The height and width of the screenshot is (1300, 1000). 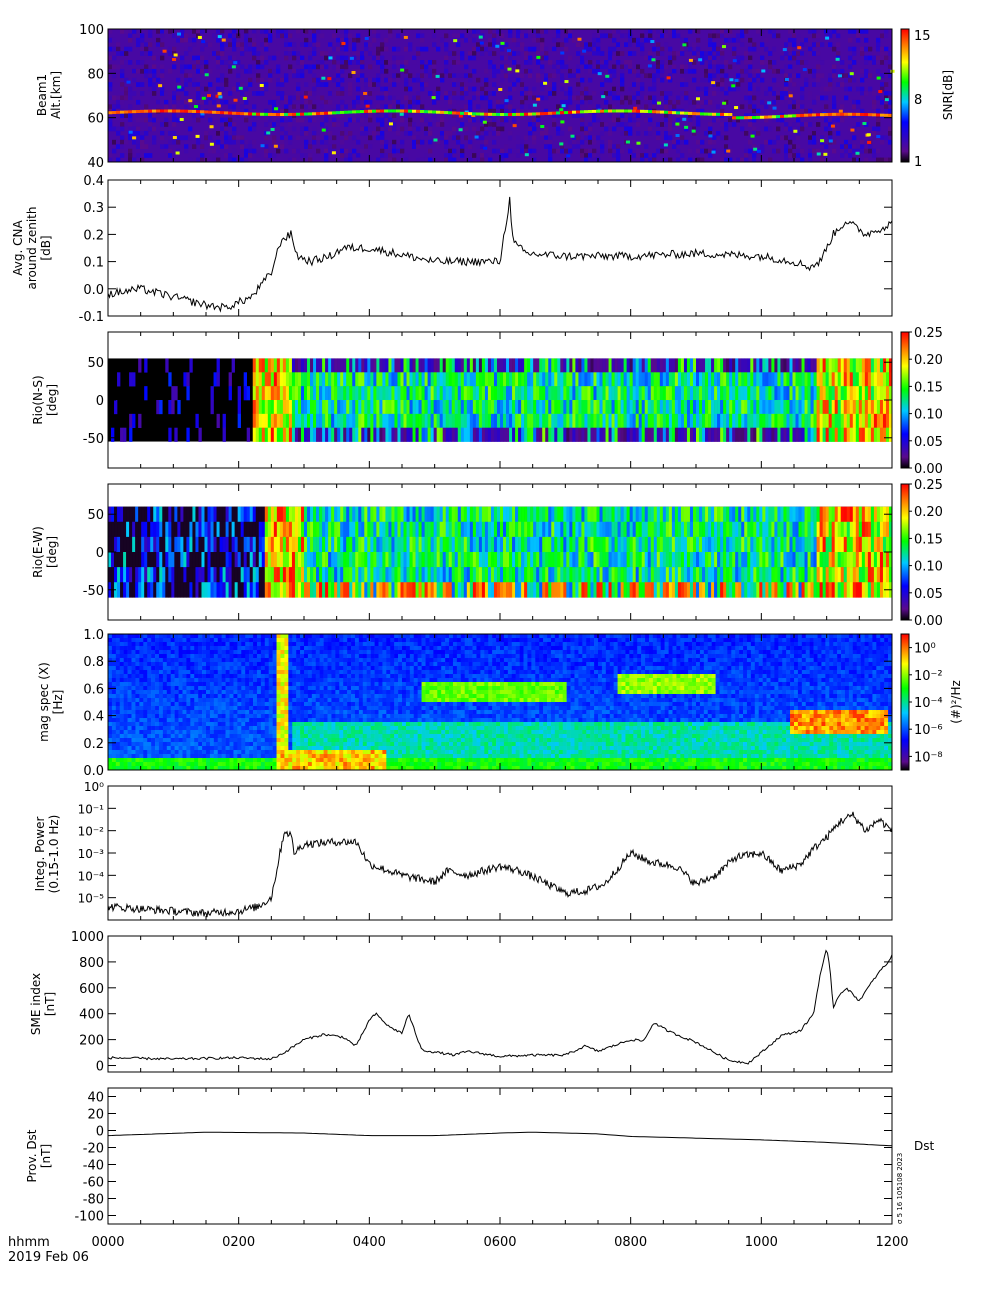 I want to click on radar-layer-cell, so click(x=414, y=111).